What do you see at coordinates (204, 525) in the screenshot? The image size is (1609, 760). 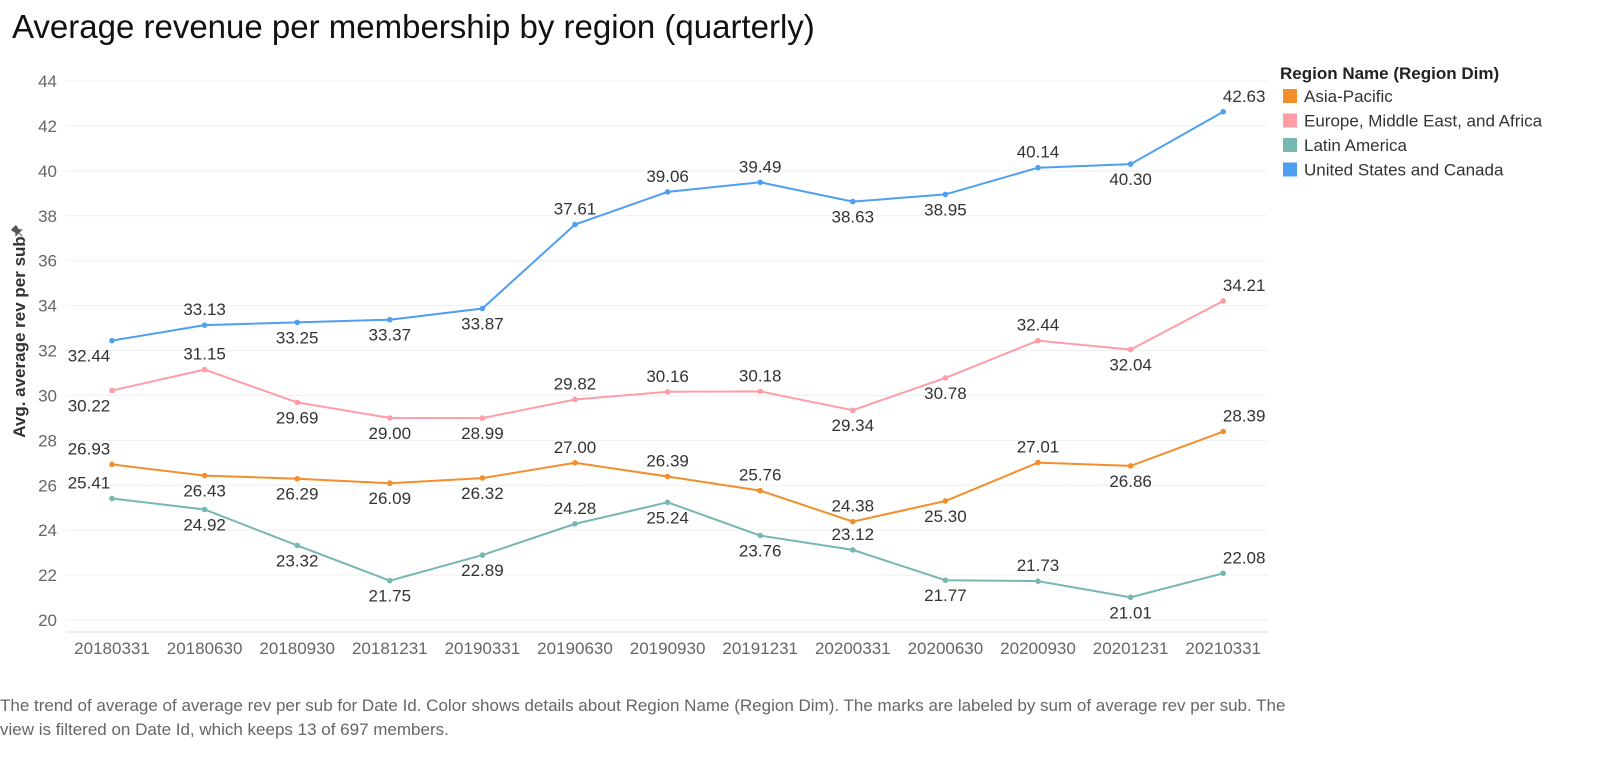 I see `data-label: 24.92` at bounding box center [204, 525].